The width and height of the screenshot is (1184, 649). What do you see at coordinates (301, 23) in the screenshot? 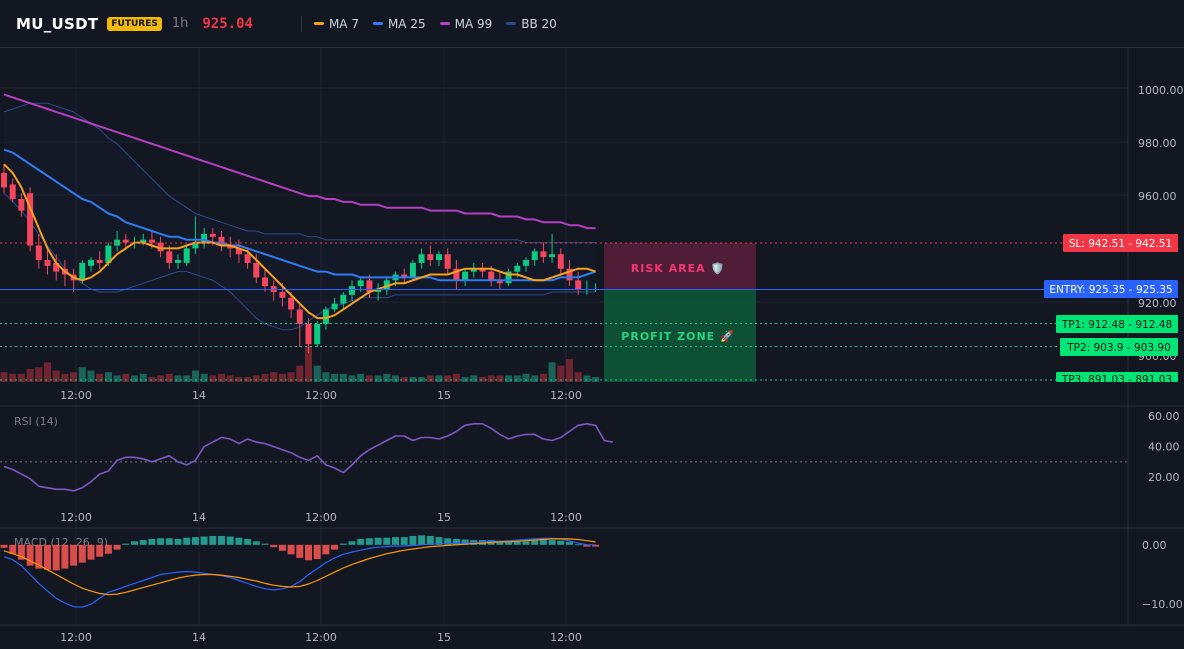
I see `header-divider` at bounding box center [301, 23].